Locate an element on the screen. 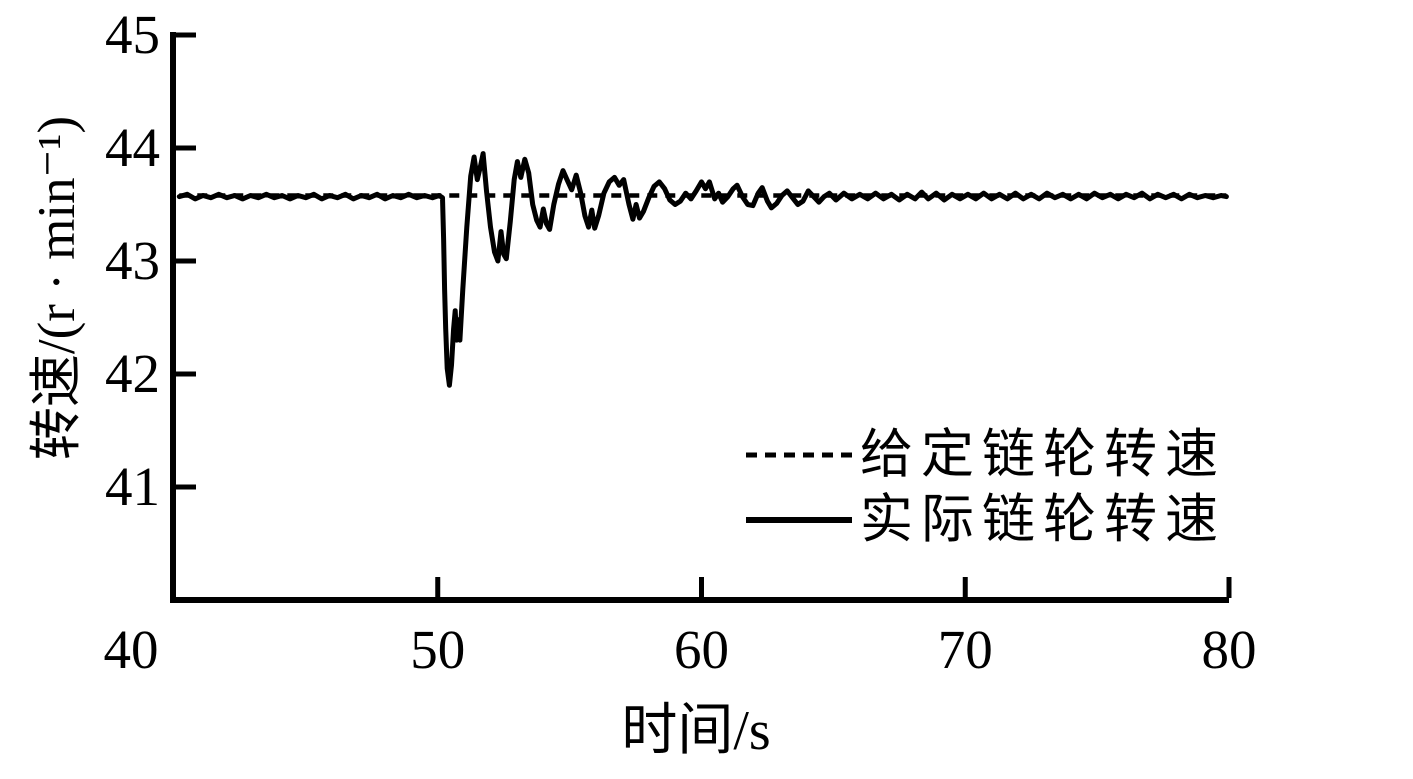 This screenshot has width=1413, height=779. x-axis-title: 时间/s is located at coordinates (696, 731).